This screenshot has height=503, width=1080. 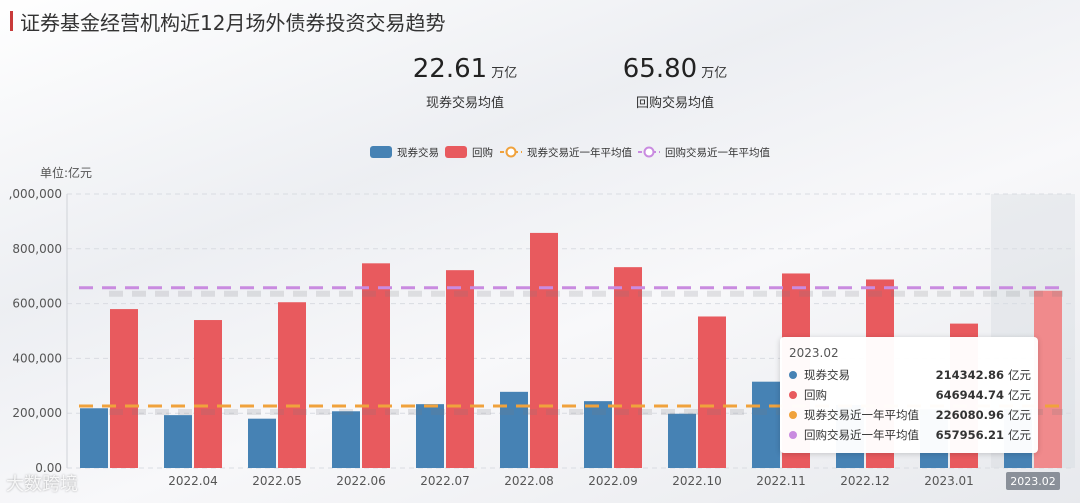 What do you see at coordinates (418, 152) in the screenshot?
I see `legend-label: 现券交易` at bounding box center [418, 152].